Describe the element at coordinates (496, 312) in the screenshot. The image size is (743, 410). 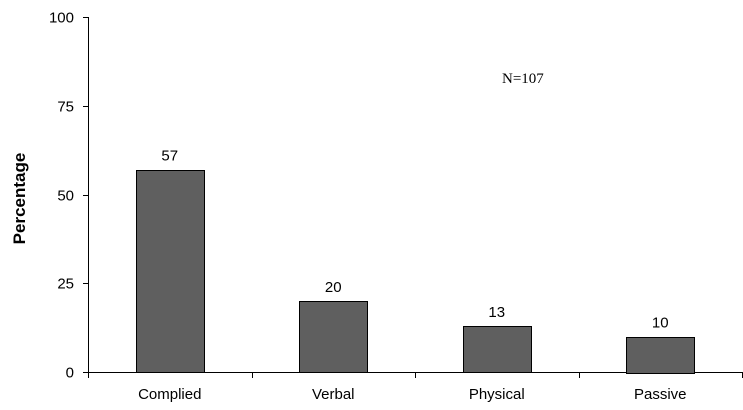
I see `data-label-physical: 13` at that location.